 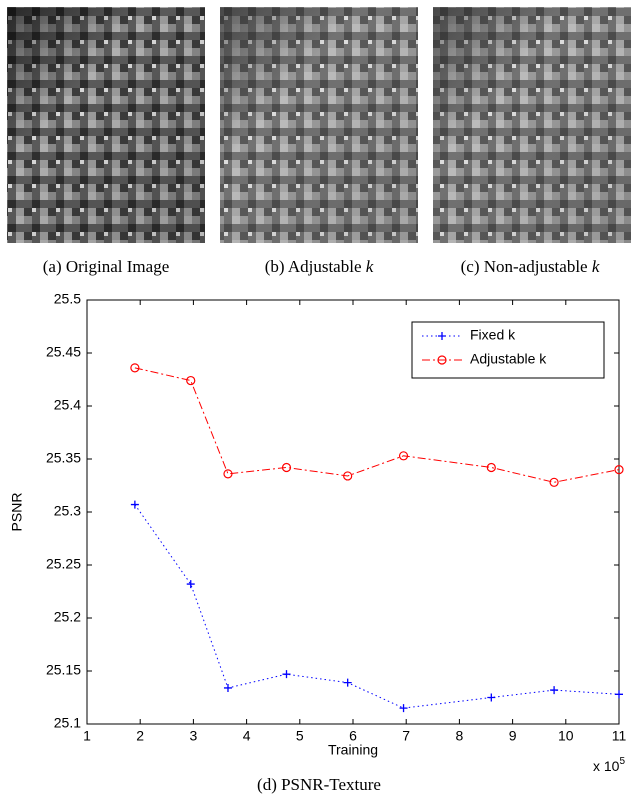 What do you see at coordinates (508, 359) in the screenshot?
I see `legend-label: Adjustable k` at bounding box center [508, 359].